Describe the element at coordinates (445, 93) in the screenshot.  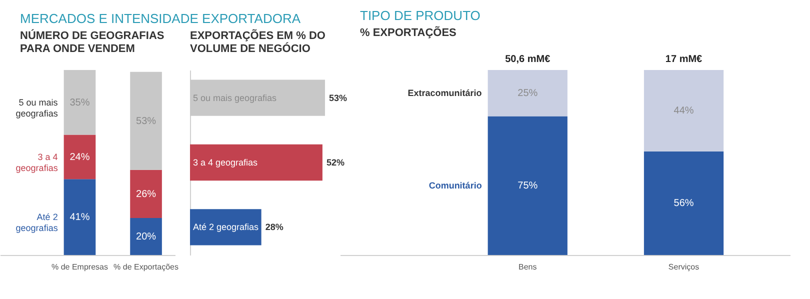
I see `series-label: Extracomunitário` at that location.